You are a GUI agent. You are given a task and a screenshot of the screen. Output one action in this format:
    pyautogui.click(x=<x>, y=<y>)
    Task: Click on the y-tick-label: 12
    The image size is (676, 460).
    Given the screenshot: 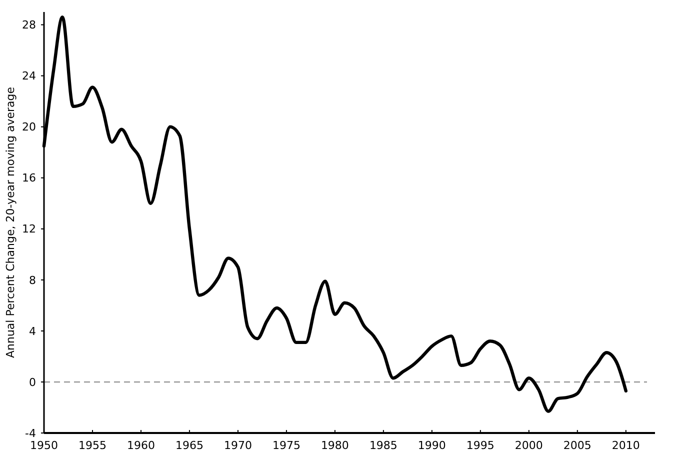 What is the action you would take?
    pyautogui.click(x=29, y=229)
    